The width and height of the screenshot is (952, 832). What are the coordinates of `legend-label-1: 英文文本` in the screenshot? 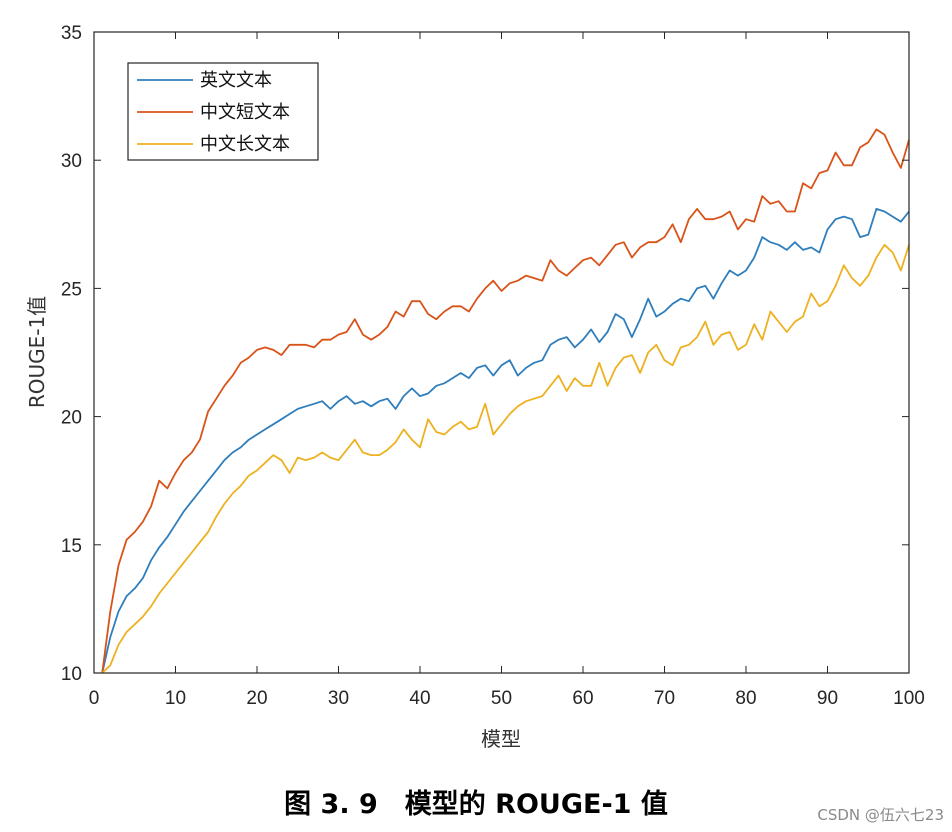 It's located at (236, 80).